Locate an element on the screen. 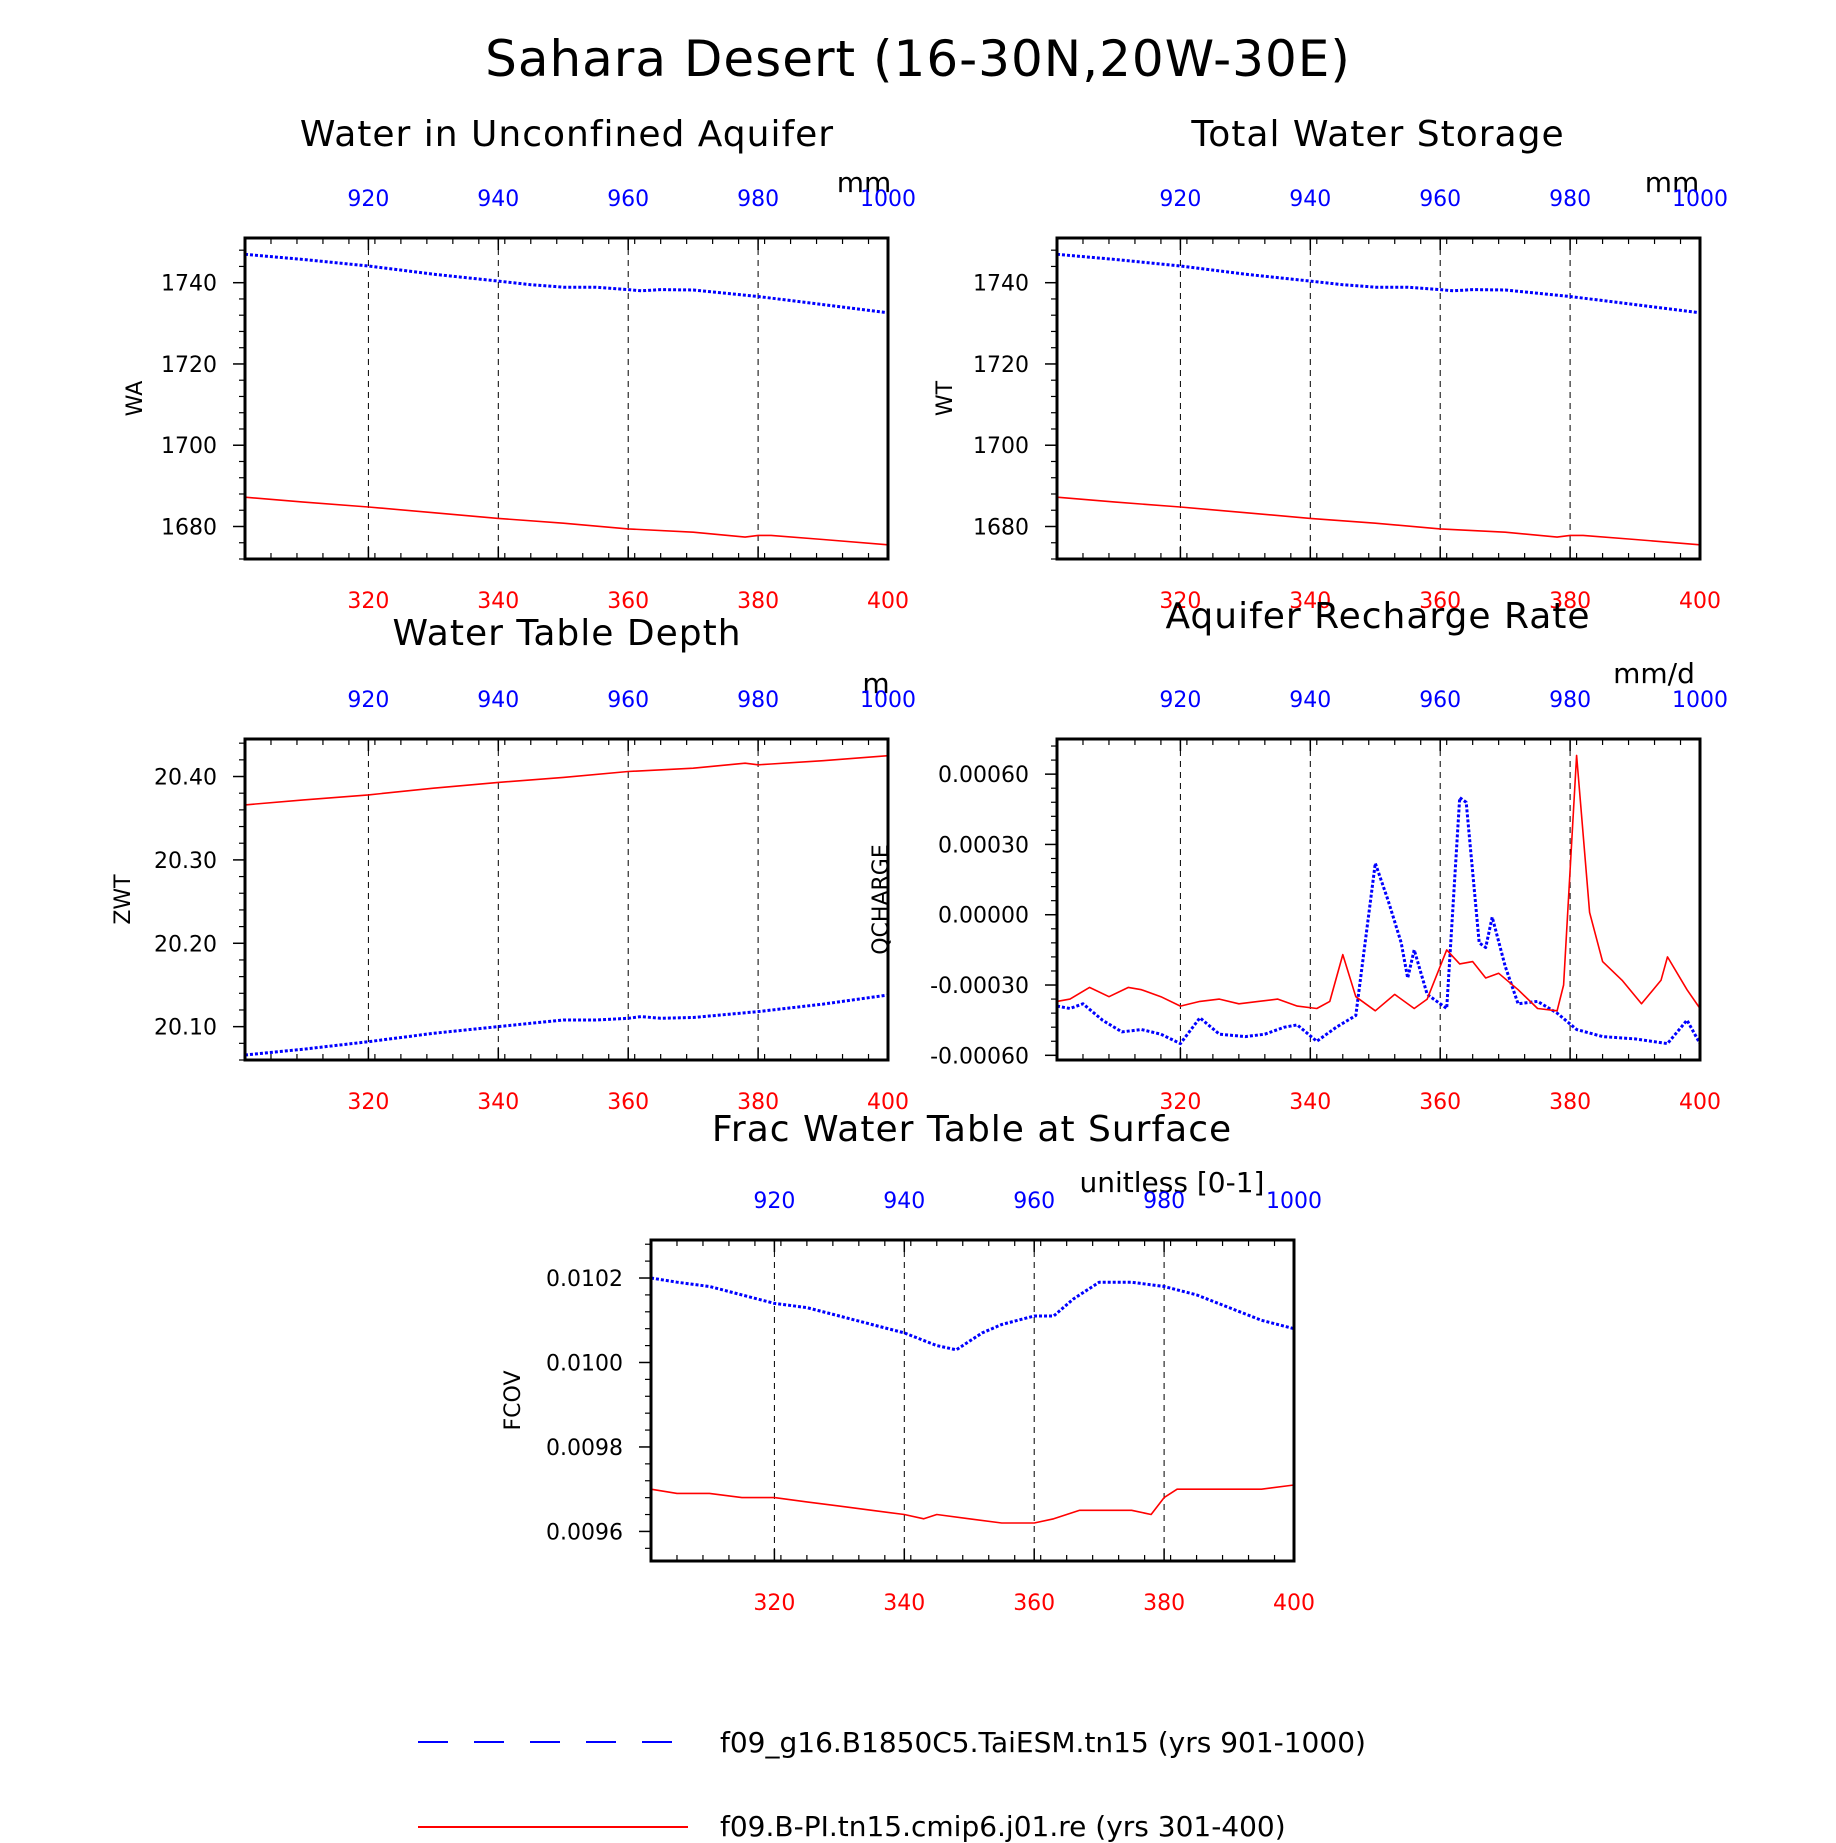 The image size is (1836, 1843). legend-label-1: f09.B-PI.tn15.cmip6.j01.re (yrs 301-400) is located at coordinates (1003, 1826).